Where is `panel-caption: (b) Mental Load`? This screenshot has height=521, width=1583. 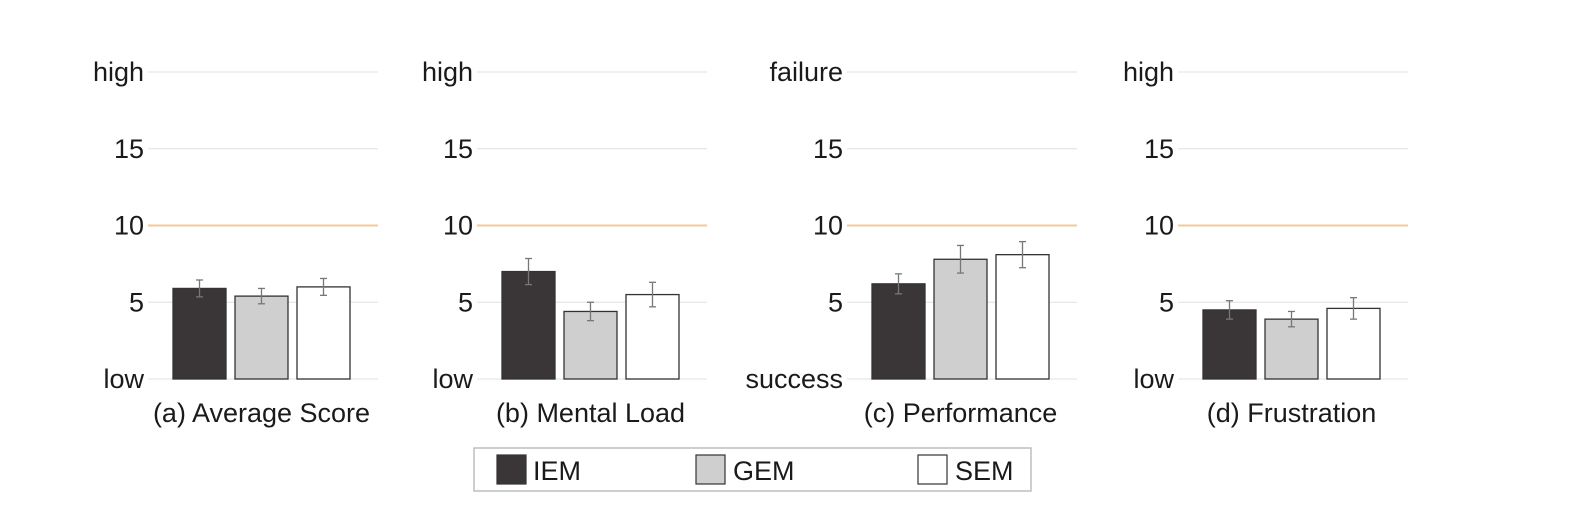
panel-caption: (b) Mental Load is located at coordinates (590, 413).